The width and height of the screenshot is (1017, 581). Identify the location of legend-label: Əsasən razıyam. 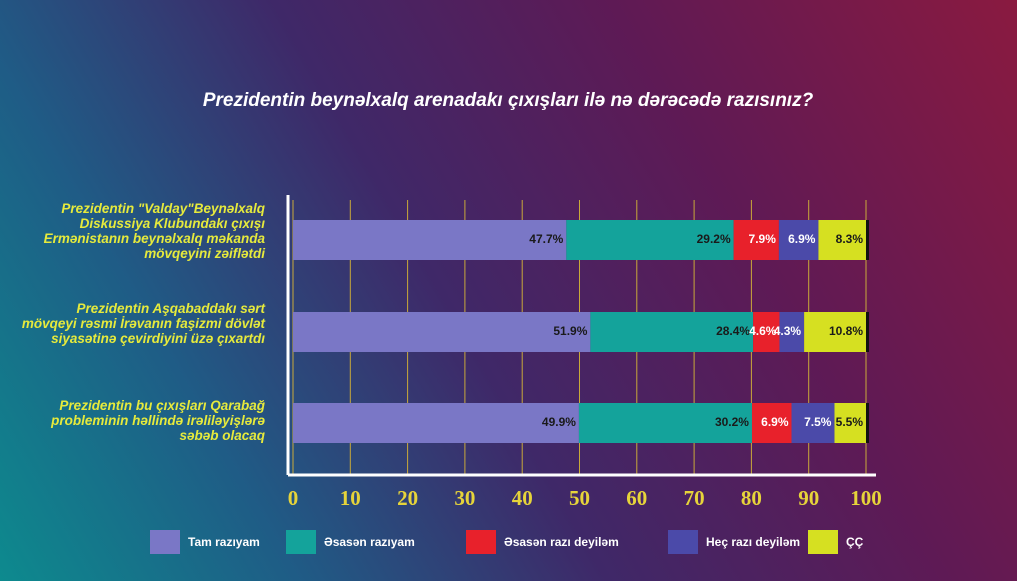
(369, 542).